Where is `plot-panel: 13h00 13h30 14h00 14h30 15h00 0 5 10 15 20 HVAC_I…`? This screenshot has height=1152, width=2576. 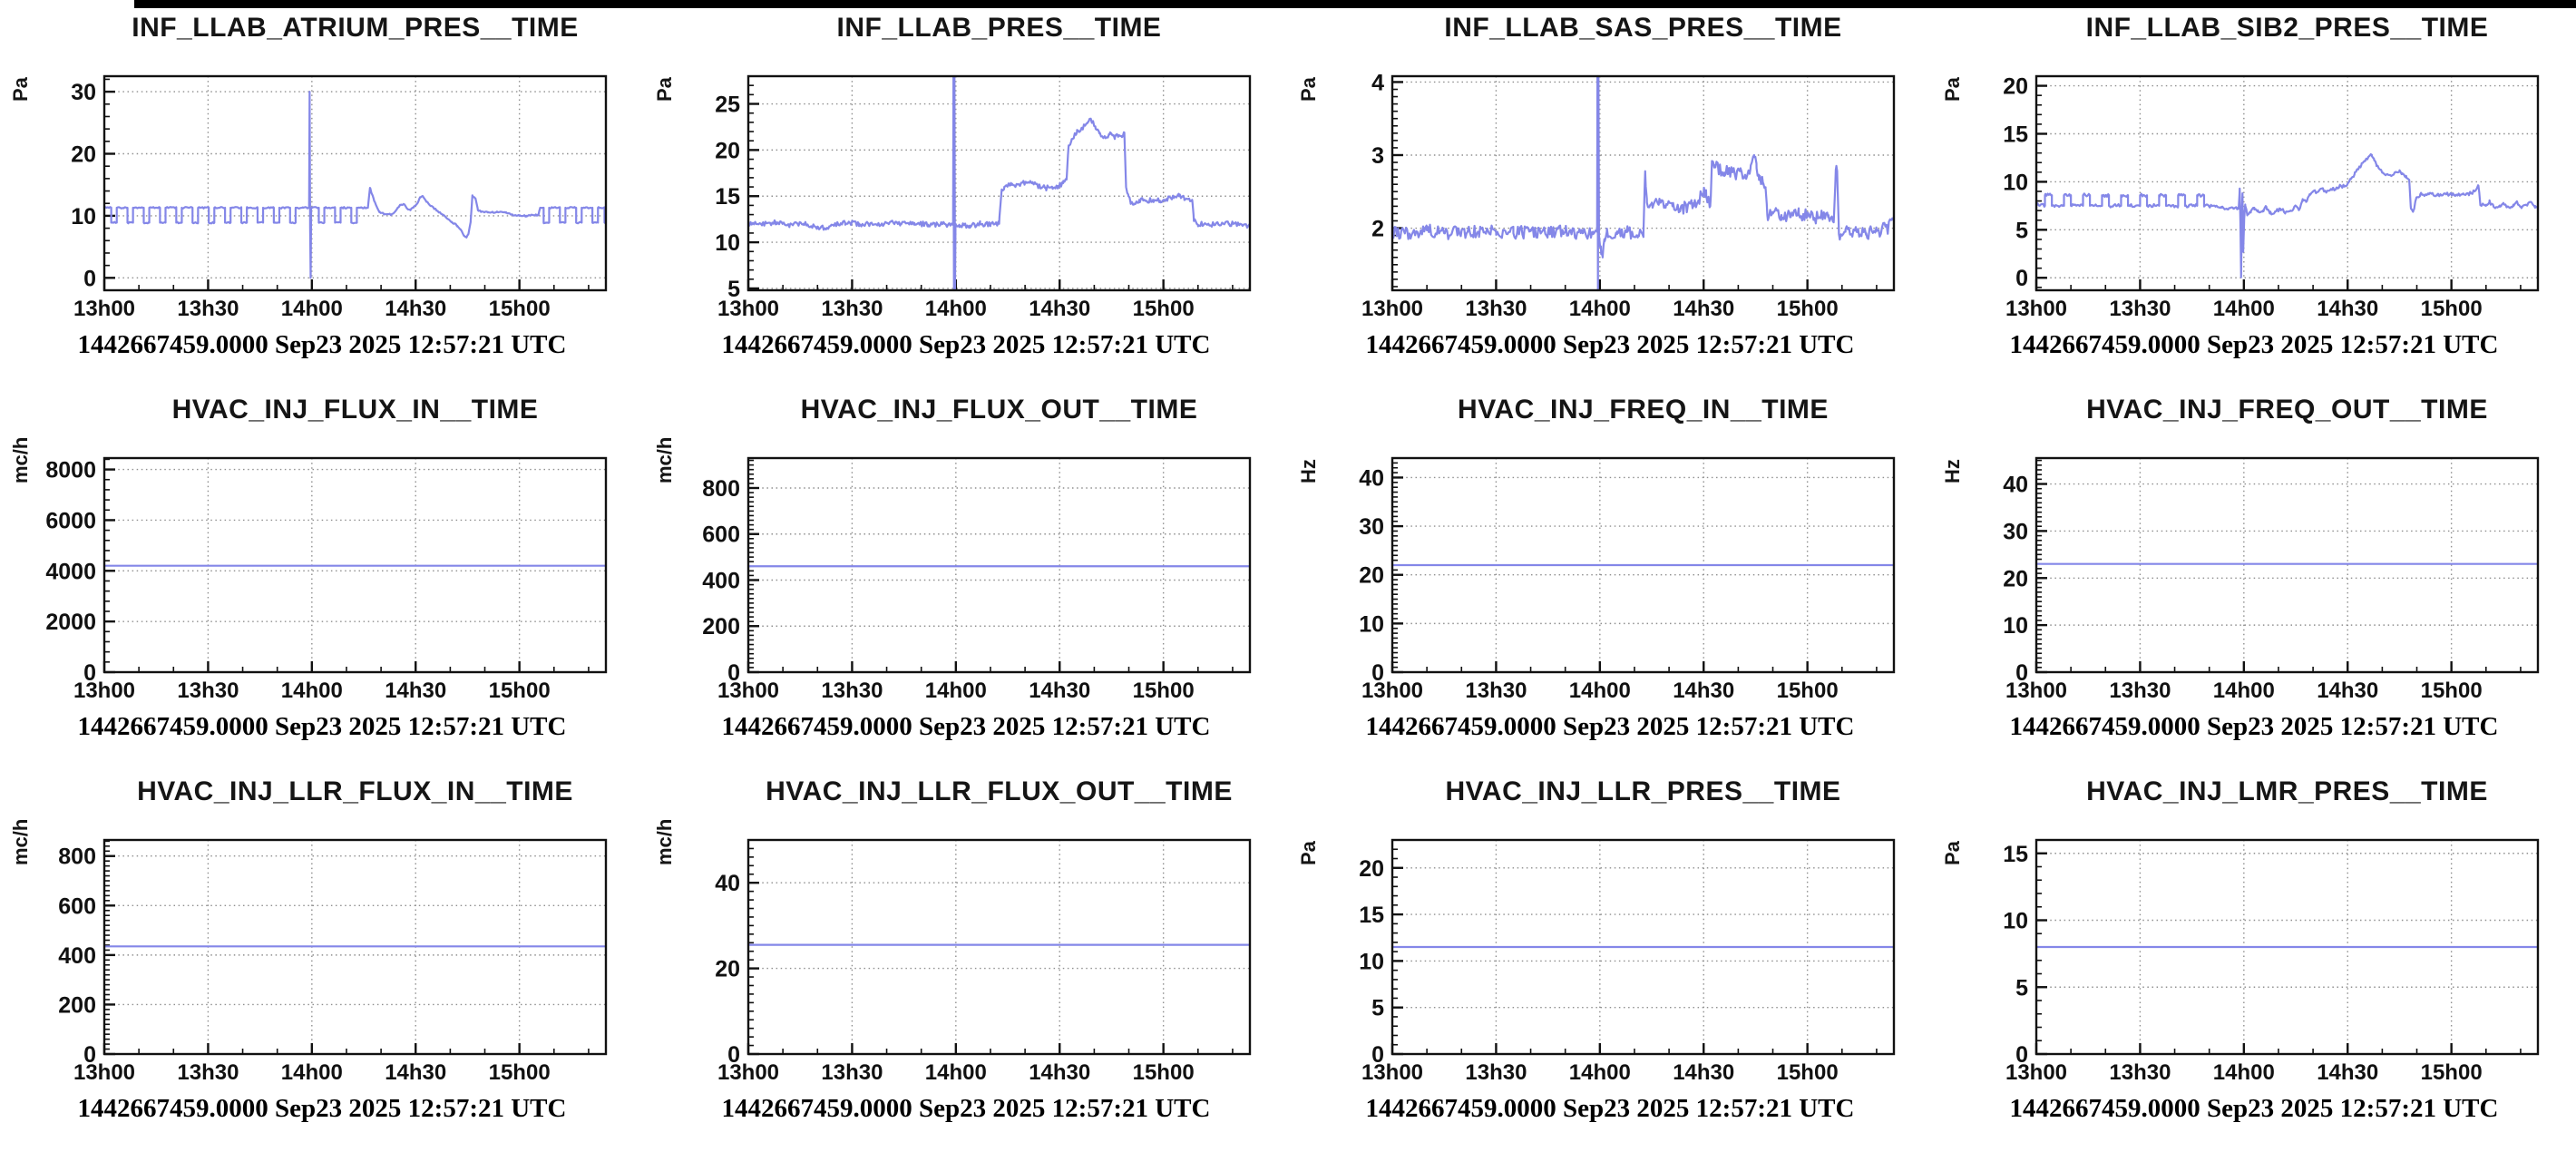 plot-panel: 13h00 13h30 14h00 14h30 15h00 0 5 10 15 20 HVAC_I… is located at coordinates (1610, 963).